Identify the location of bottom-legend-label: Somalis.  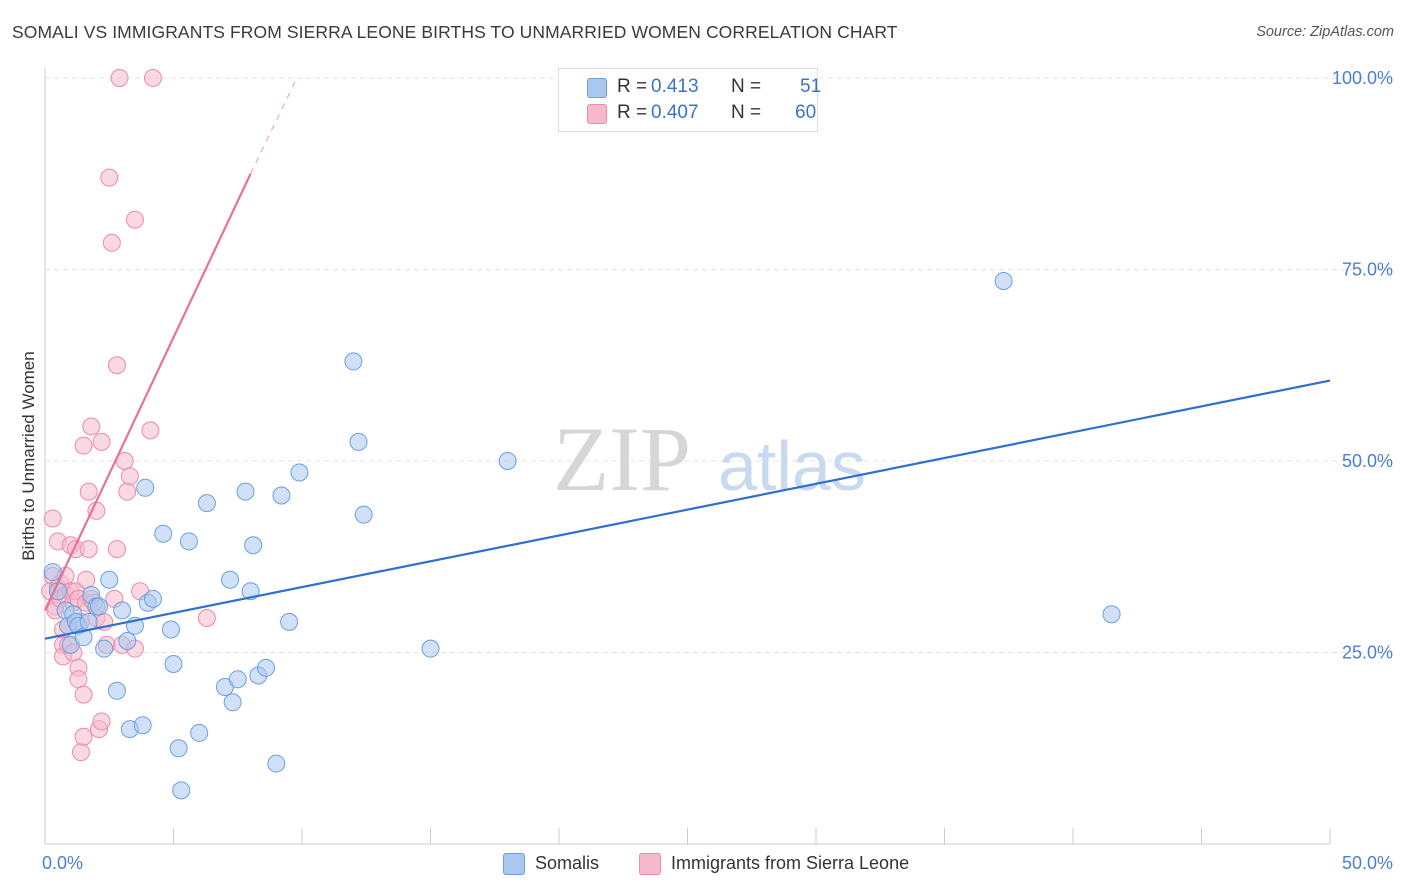
(567, 863).